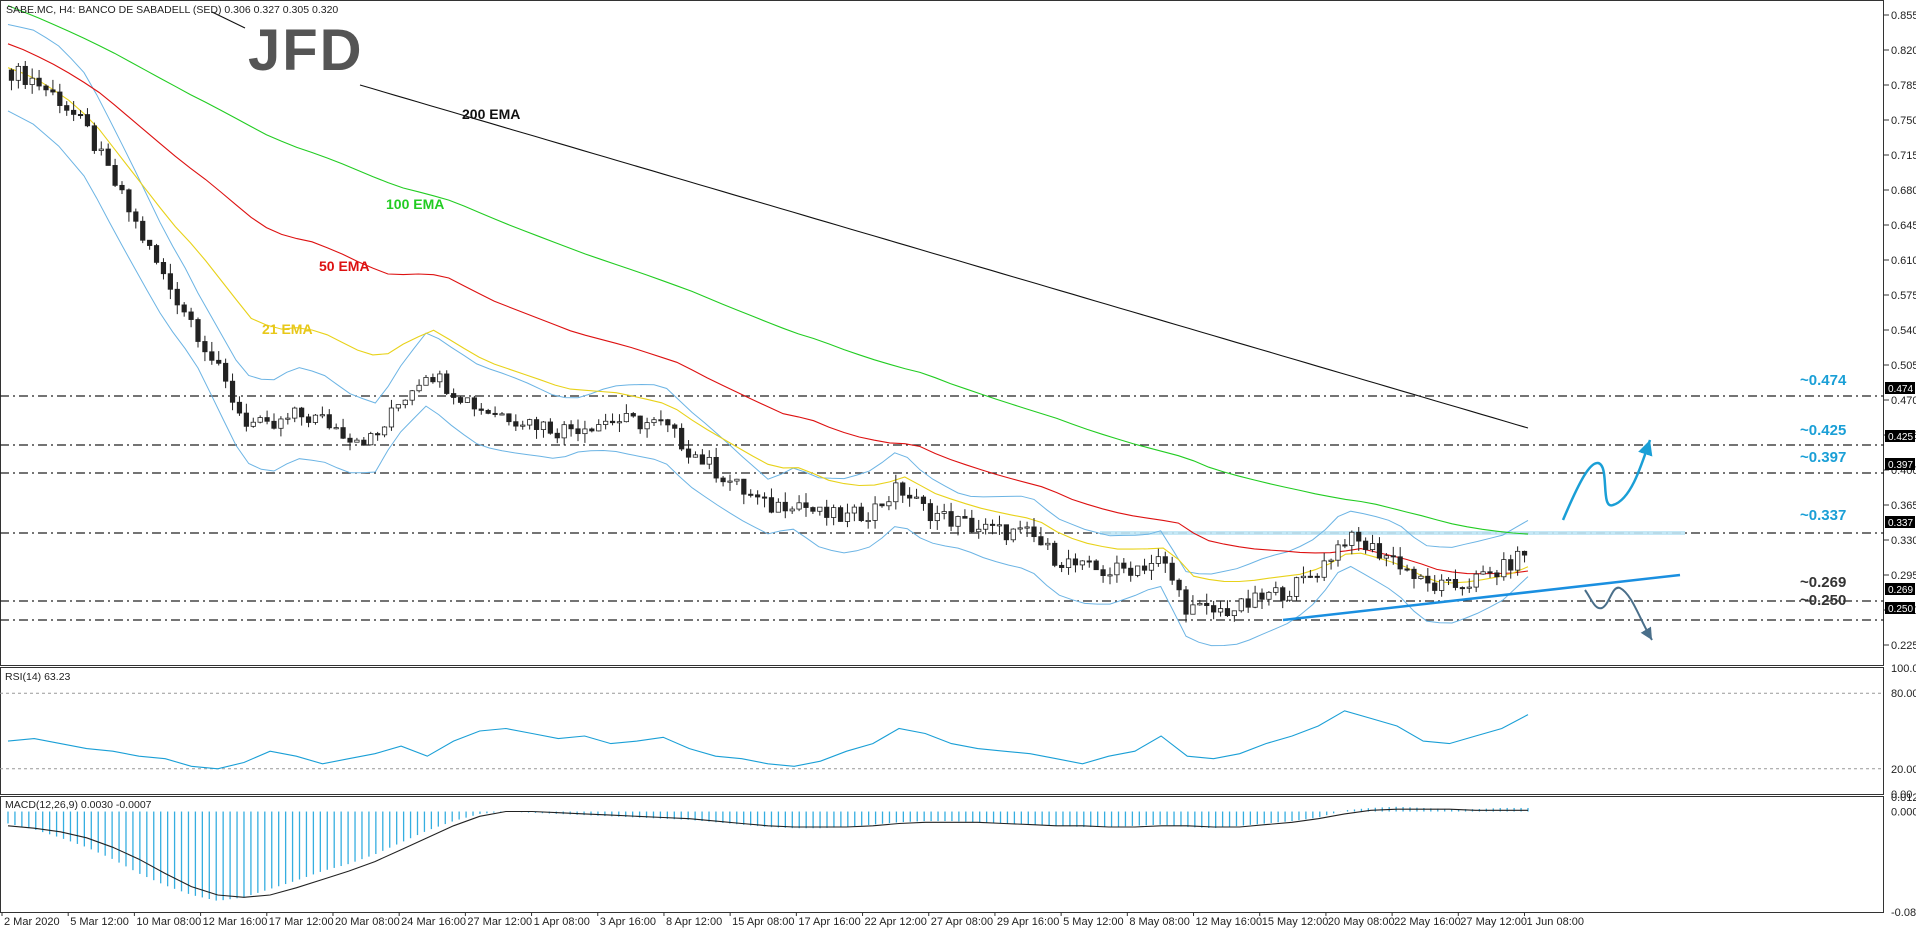  I want to click on time-tick-label: 27 Apr 08:00, so click(962, 922).